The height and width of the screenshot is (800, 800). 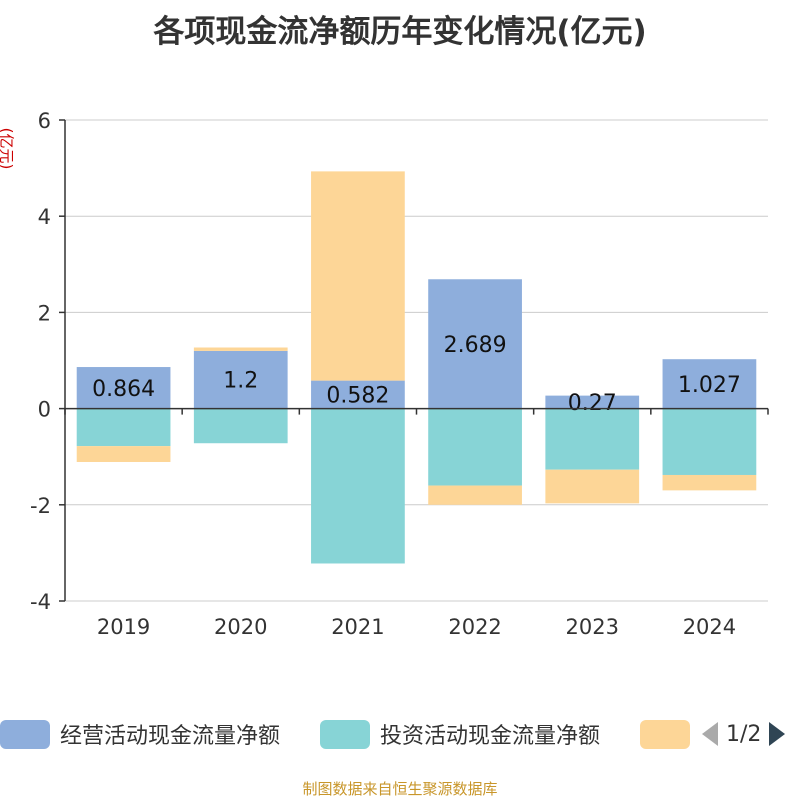 I want to click on data-label: 2.689, so click(x=475, y=345).